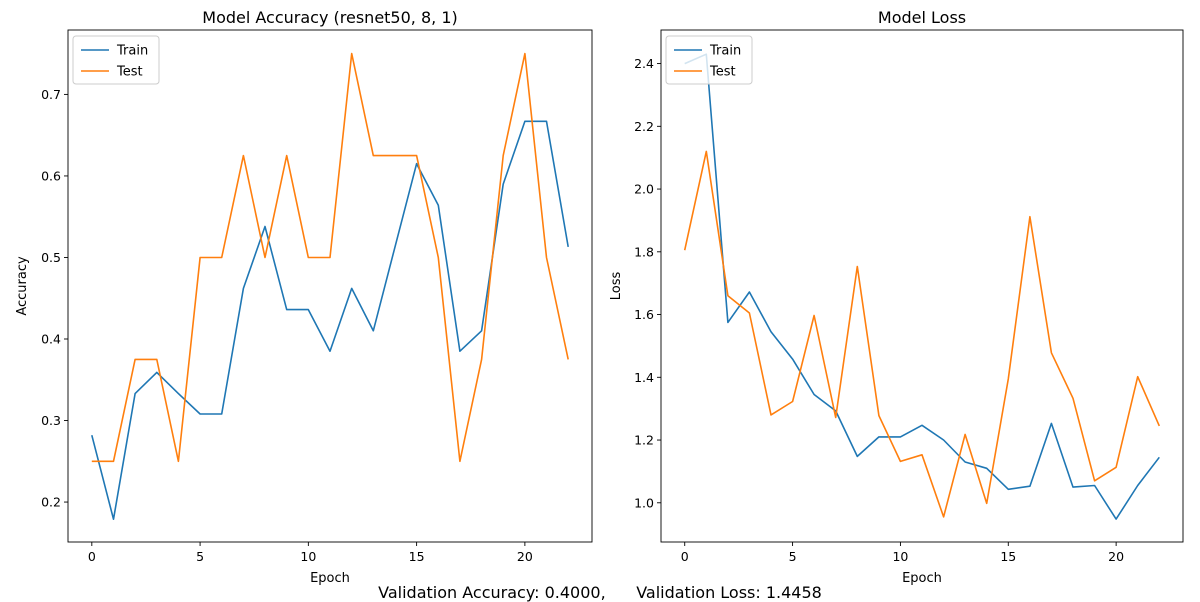  I want to click on y-tick-label: 0.3, so click(51, 420).